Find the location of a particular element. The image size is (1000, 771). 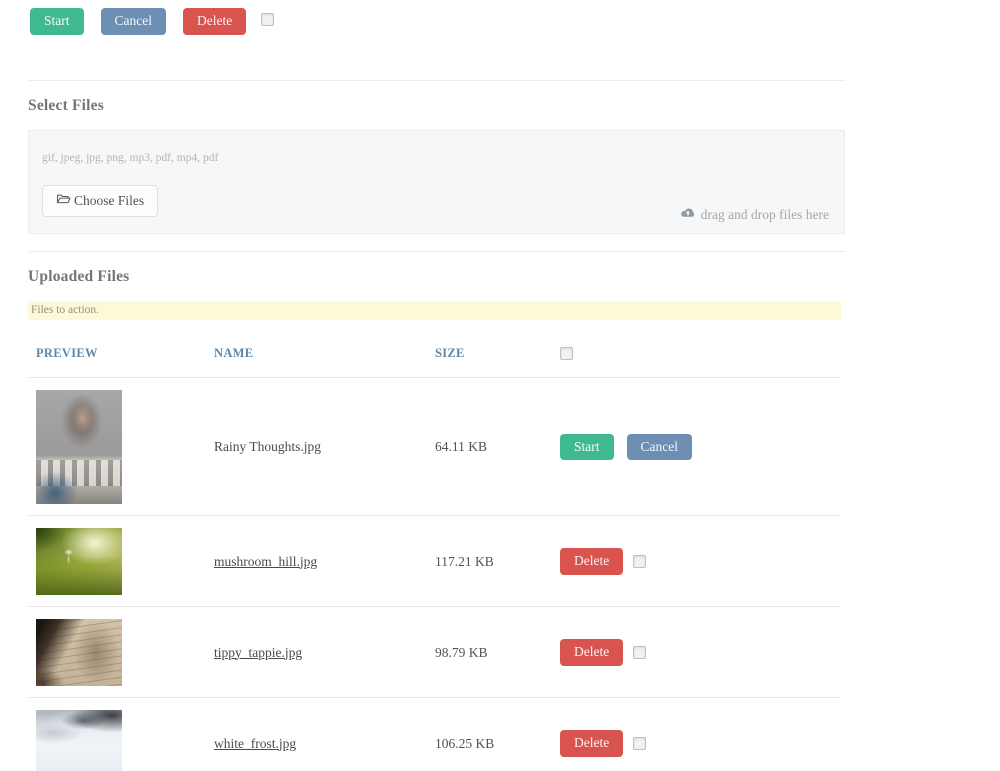

table-row: mushroom_hill.jpg 117.21 KB Delete is located at coordinates (434, 560).